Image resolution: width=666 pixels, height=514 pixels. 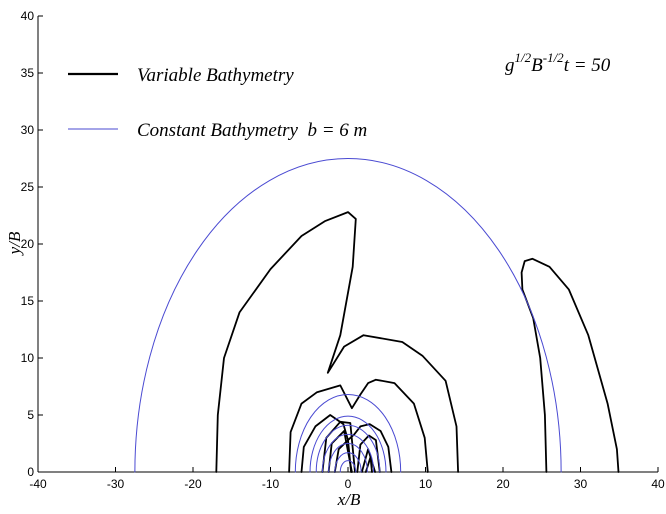 What do you see at coordinates (193, 484) in the screenshot?
I see `x-tick-label: -20` at bounding box center [193, 484].